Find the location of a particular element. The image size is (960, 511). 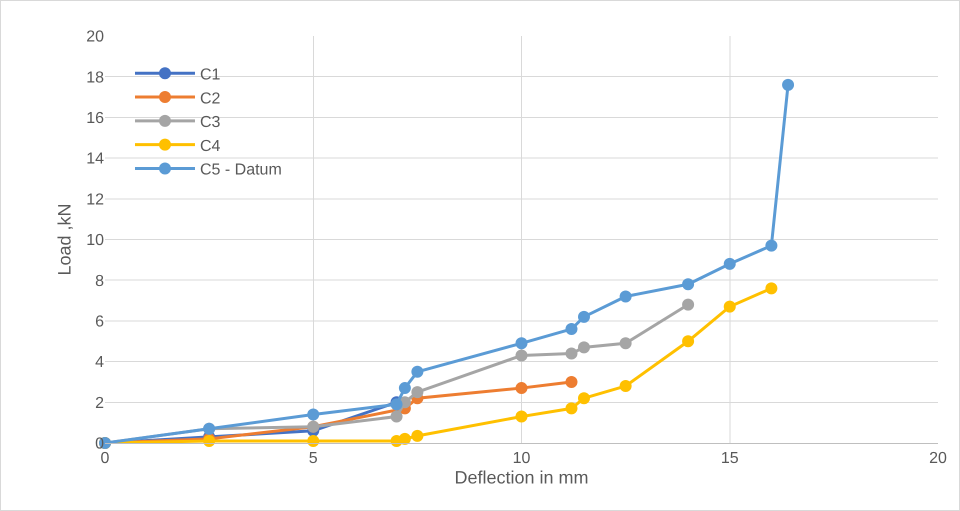

y-tick-label: 8 is located at coordinates (99, 281).